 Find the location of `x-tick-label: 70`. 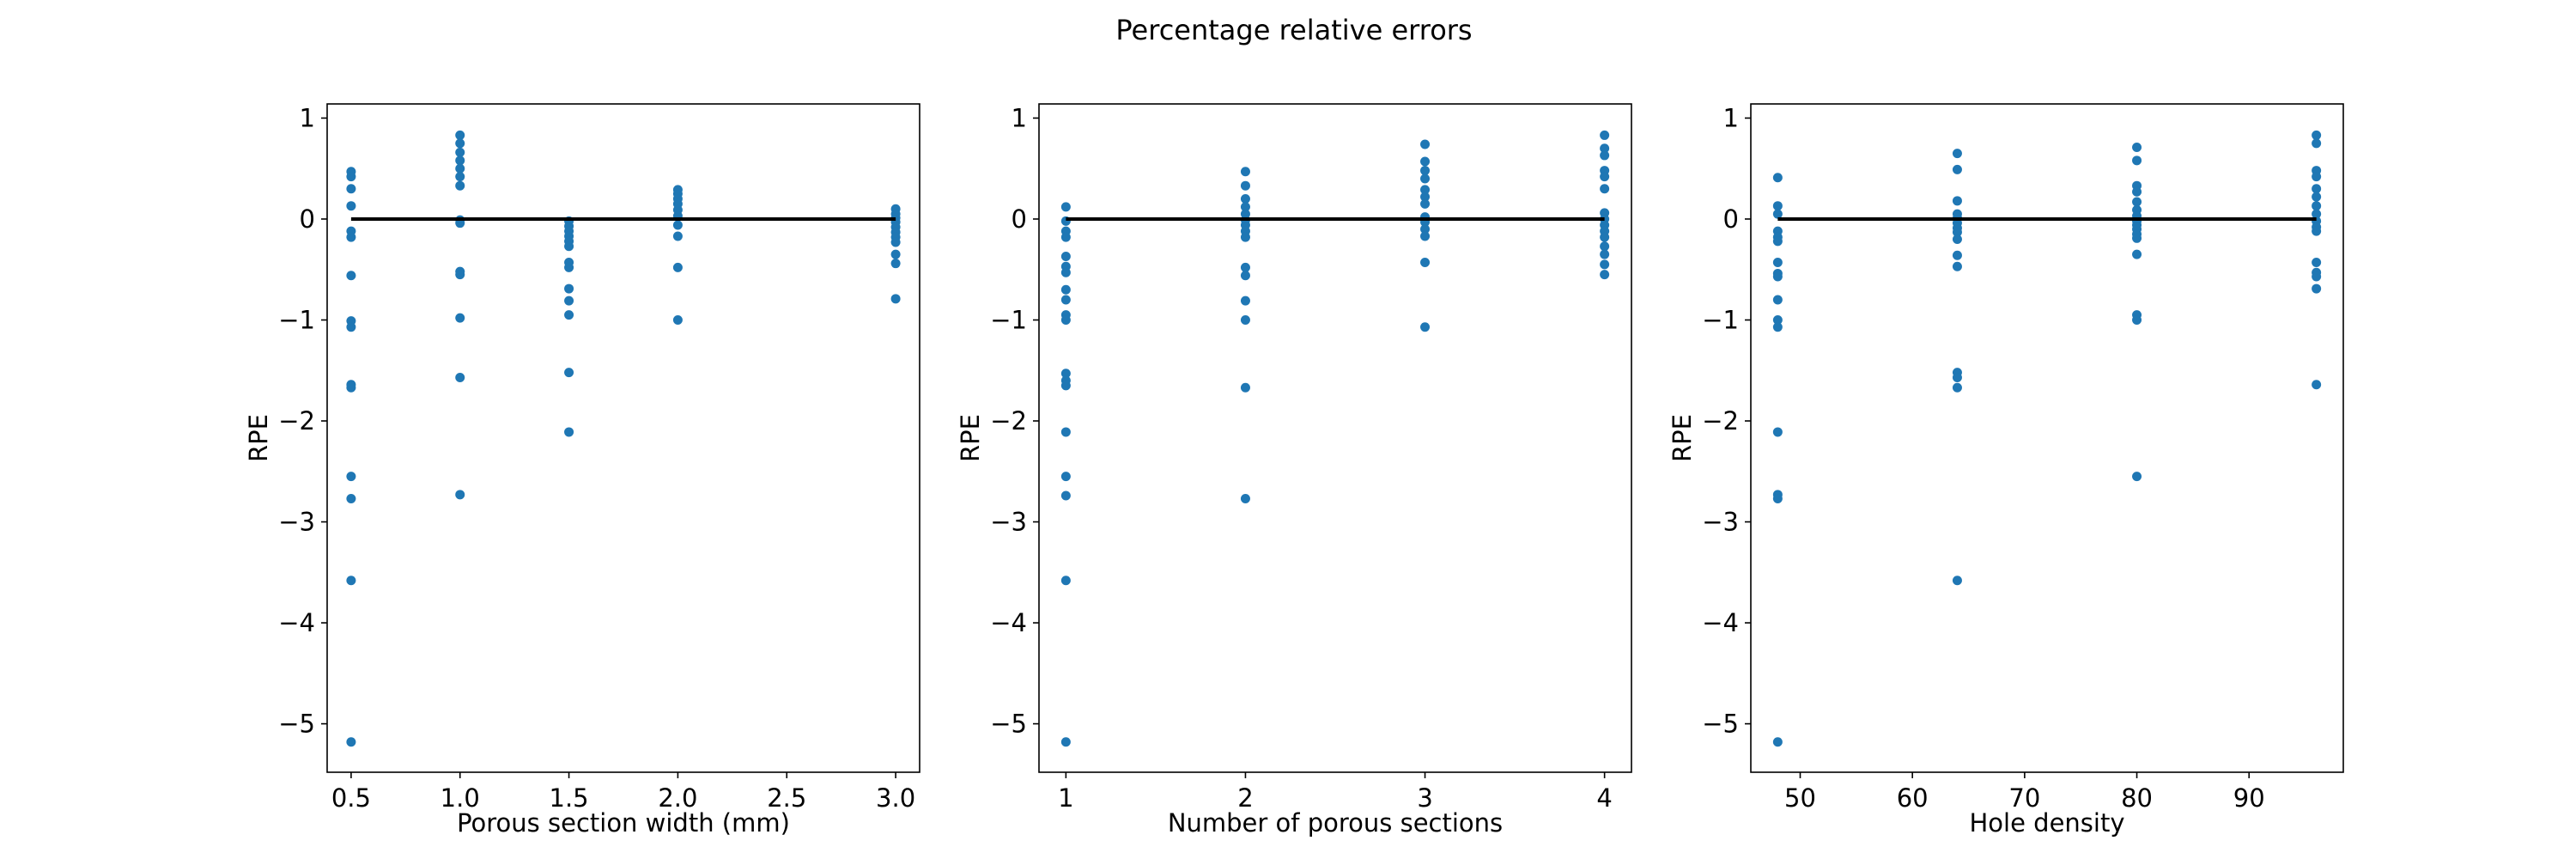

x-tick-label: 70 is located at coordinates (2024, 798).